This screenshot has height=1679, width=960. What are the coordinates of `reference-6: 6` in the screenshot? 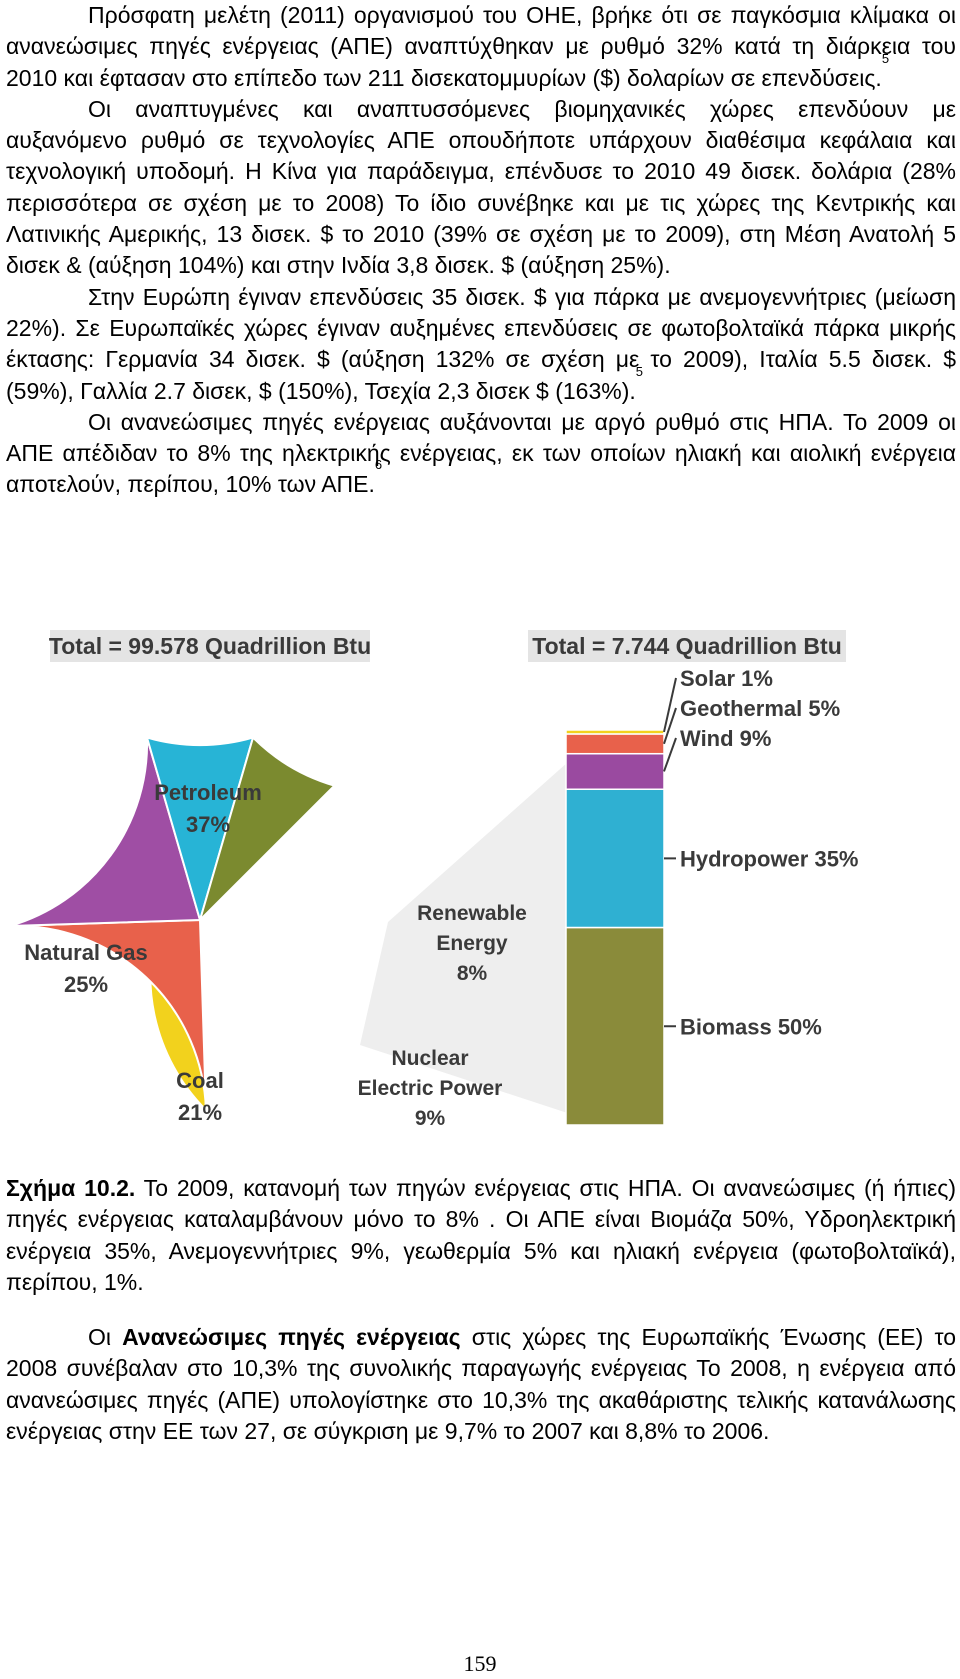 It's located at (378, 465).